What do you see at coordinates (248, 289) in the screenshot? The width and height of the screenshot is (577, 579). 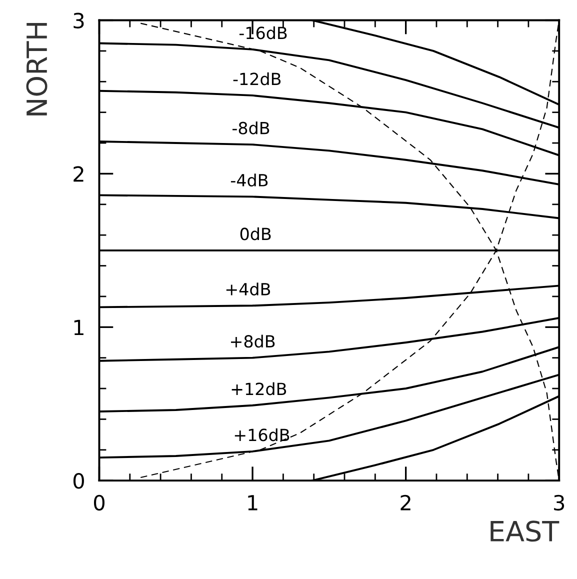 I see `annotation: +4dB` at bounding box center [248, 289].